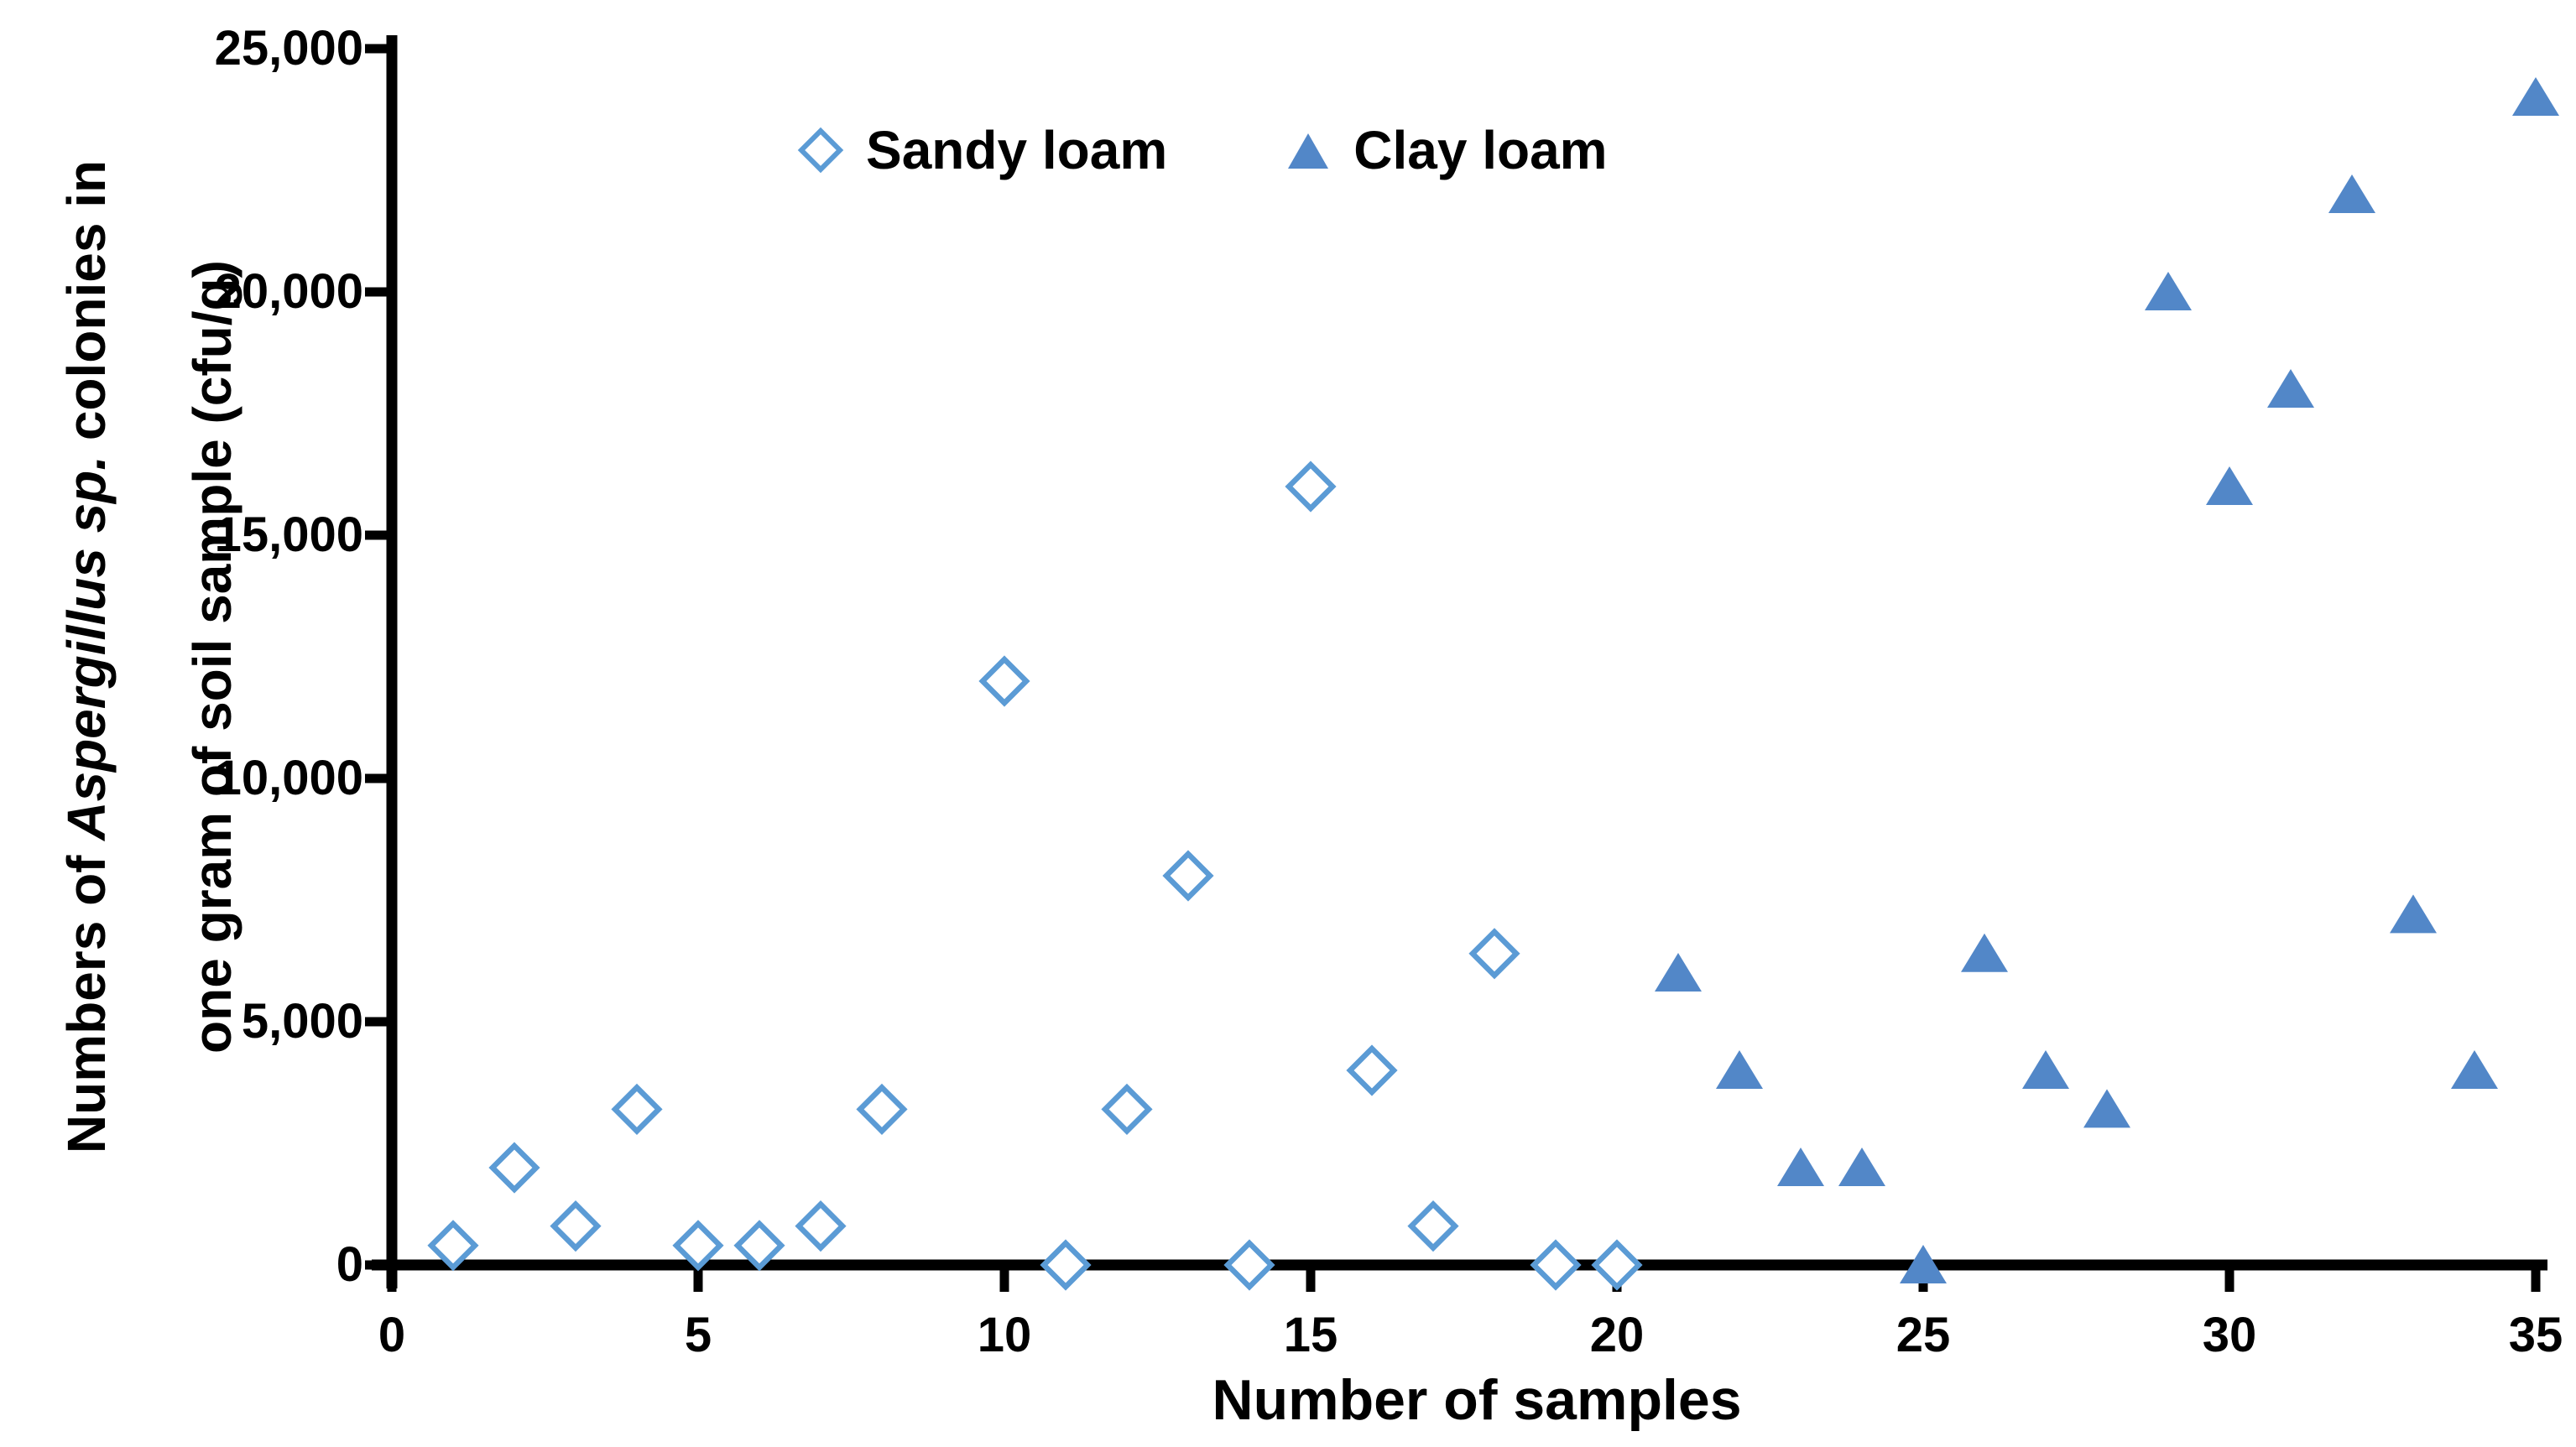  What do you see at coordinates (288, 48) in the screenshot?
I see `y-tick-label: 25,000` at bounding box center [288, 48].